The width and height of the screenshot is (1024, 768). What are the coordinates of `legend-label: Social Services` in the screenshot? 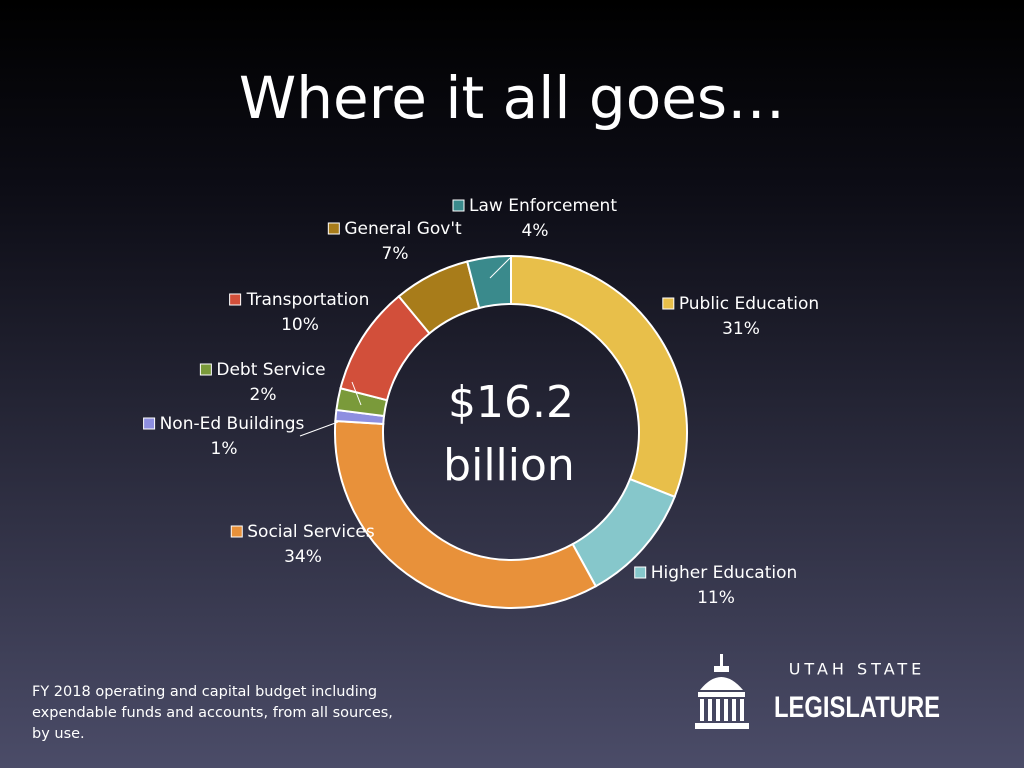 It's located at (311, 532).